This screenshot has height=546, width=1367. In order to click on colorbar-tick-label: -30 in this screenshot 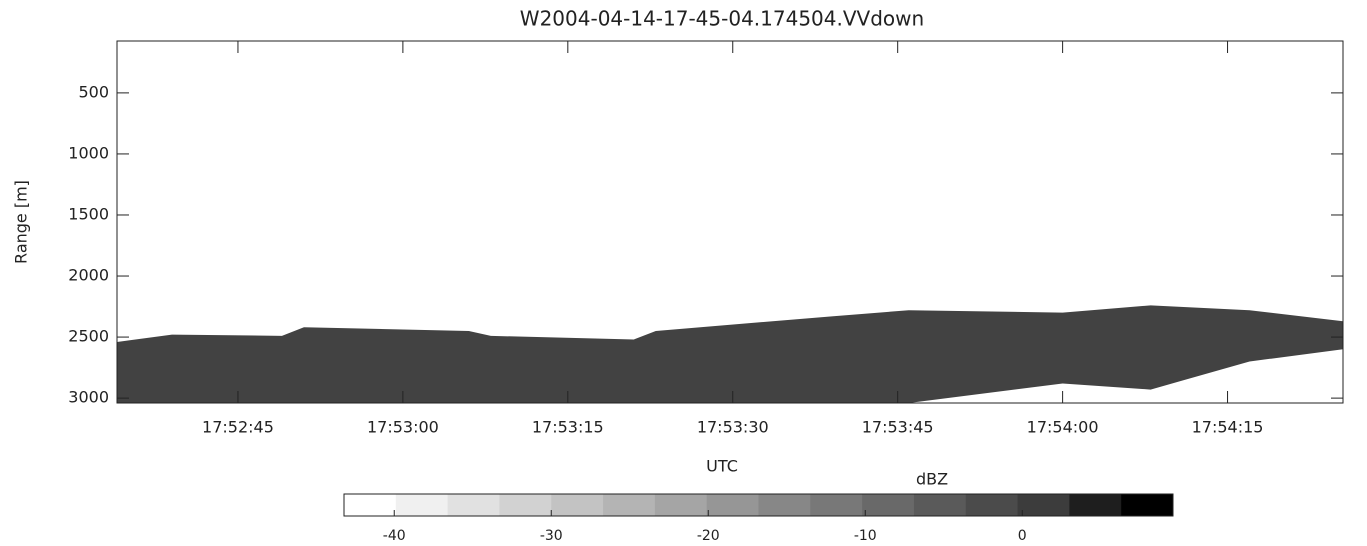, I will do `click(551, 536)`.